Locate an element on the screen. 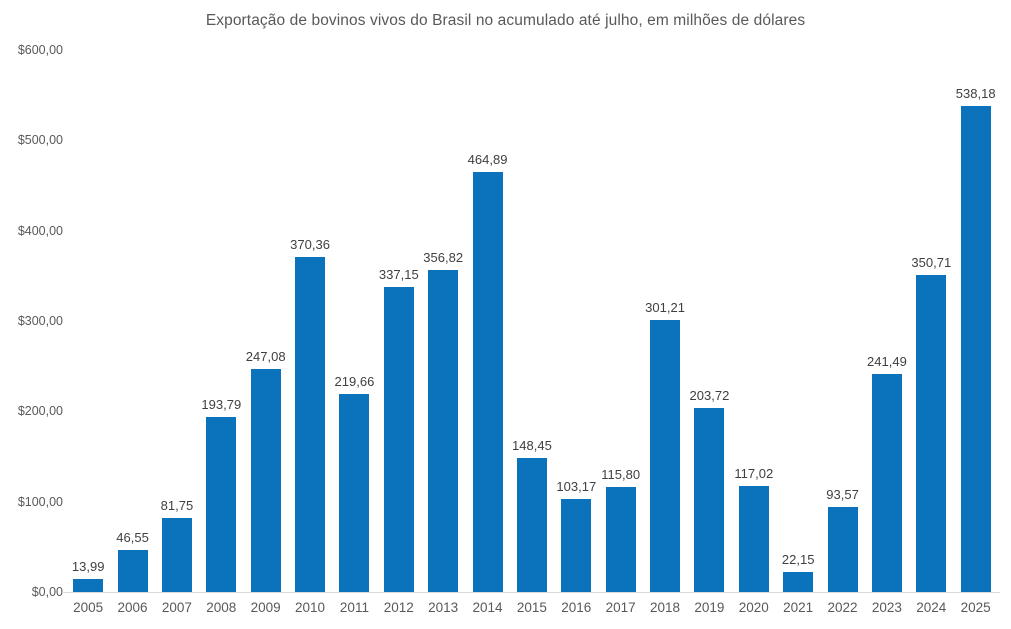 This screenshot has width=1011, height=629. bar-value-label: 103,17 is located at coordinates (576, 486).